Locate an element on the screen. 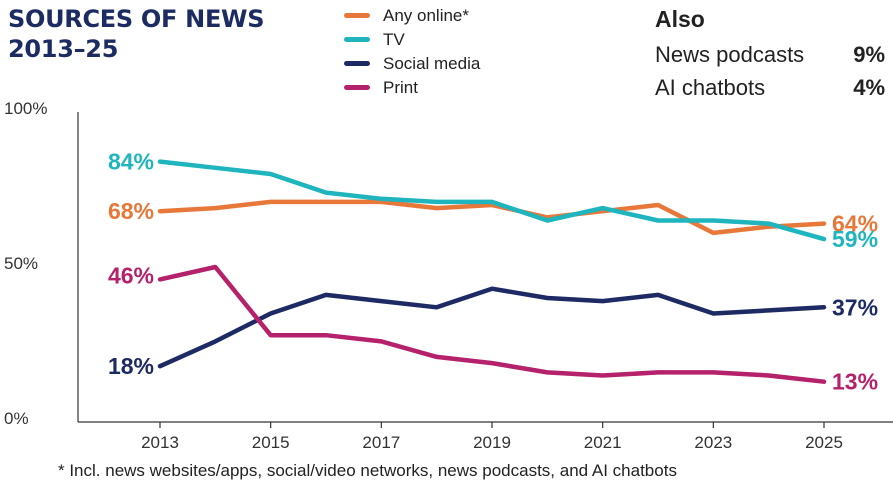  also-title: Also is located at coordinates (680, 19).